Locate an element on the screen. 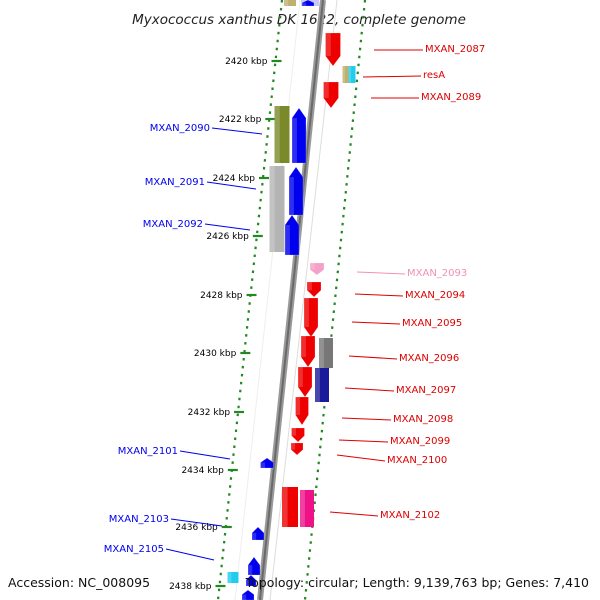 The width and height of the screenshot is (600, 600). gene-label-mxan-2092: MXAN_2092 is located at coordinates (173, 224).